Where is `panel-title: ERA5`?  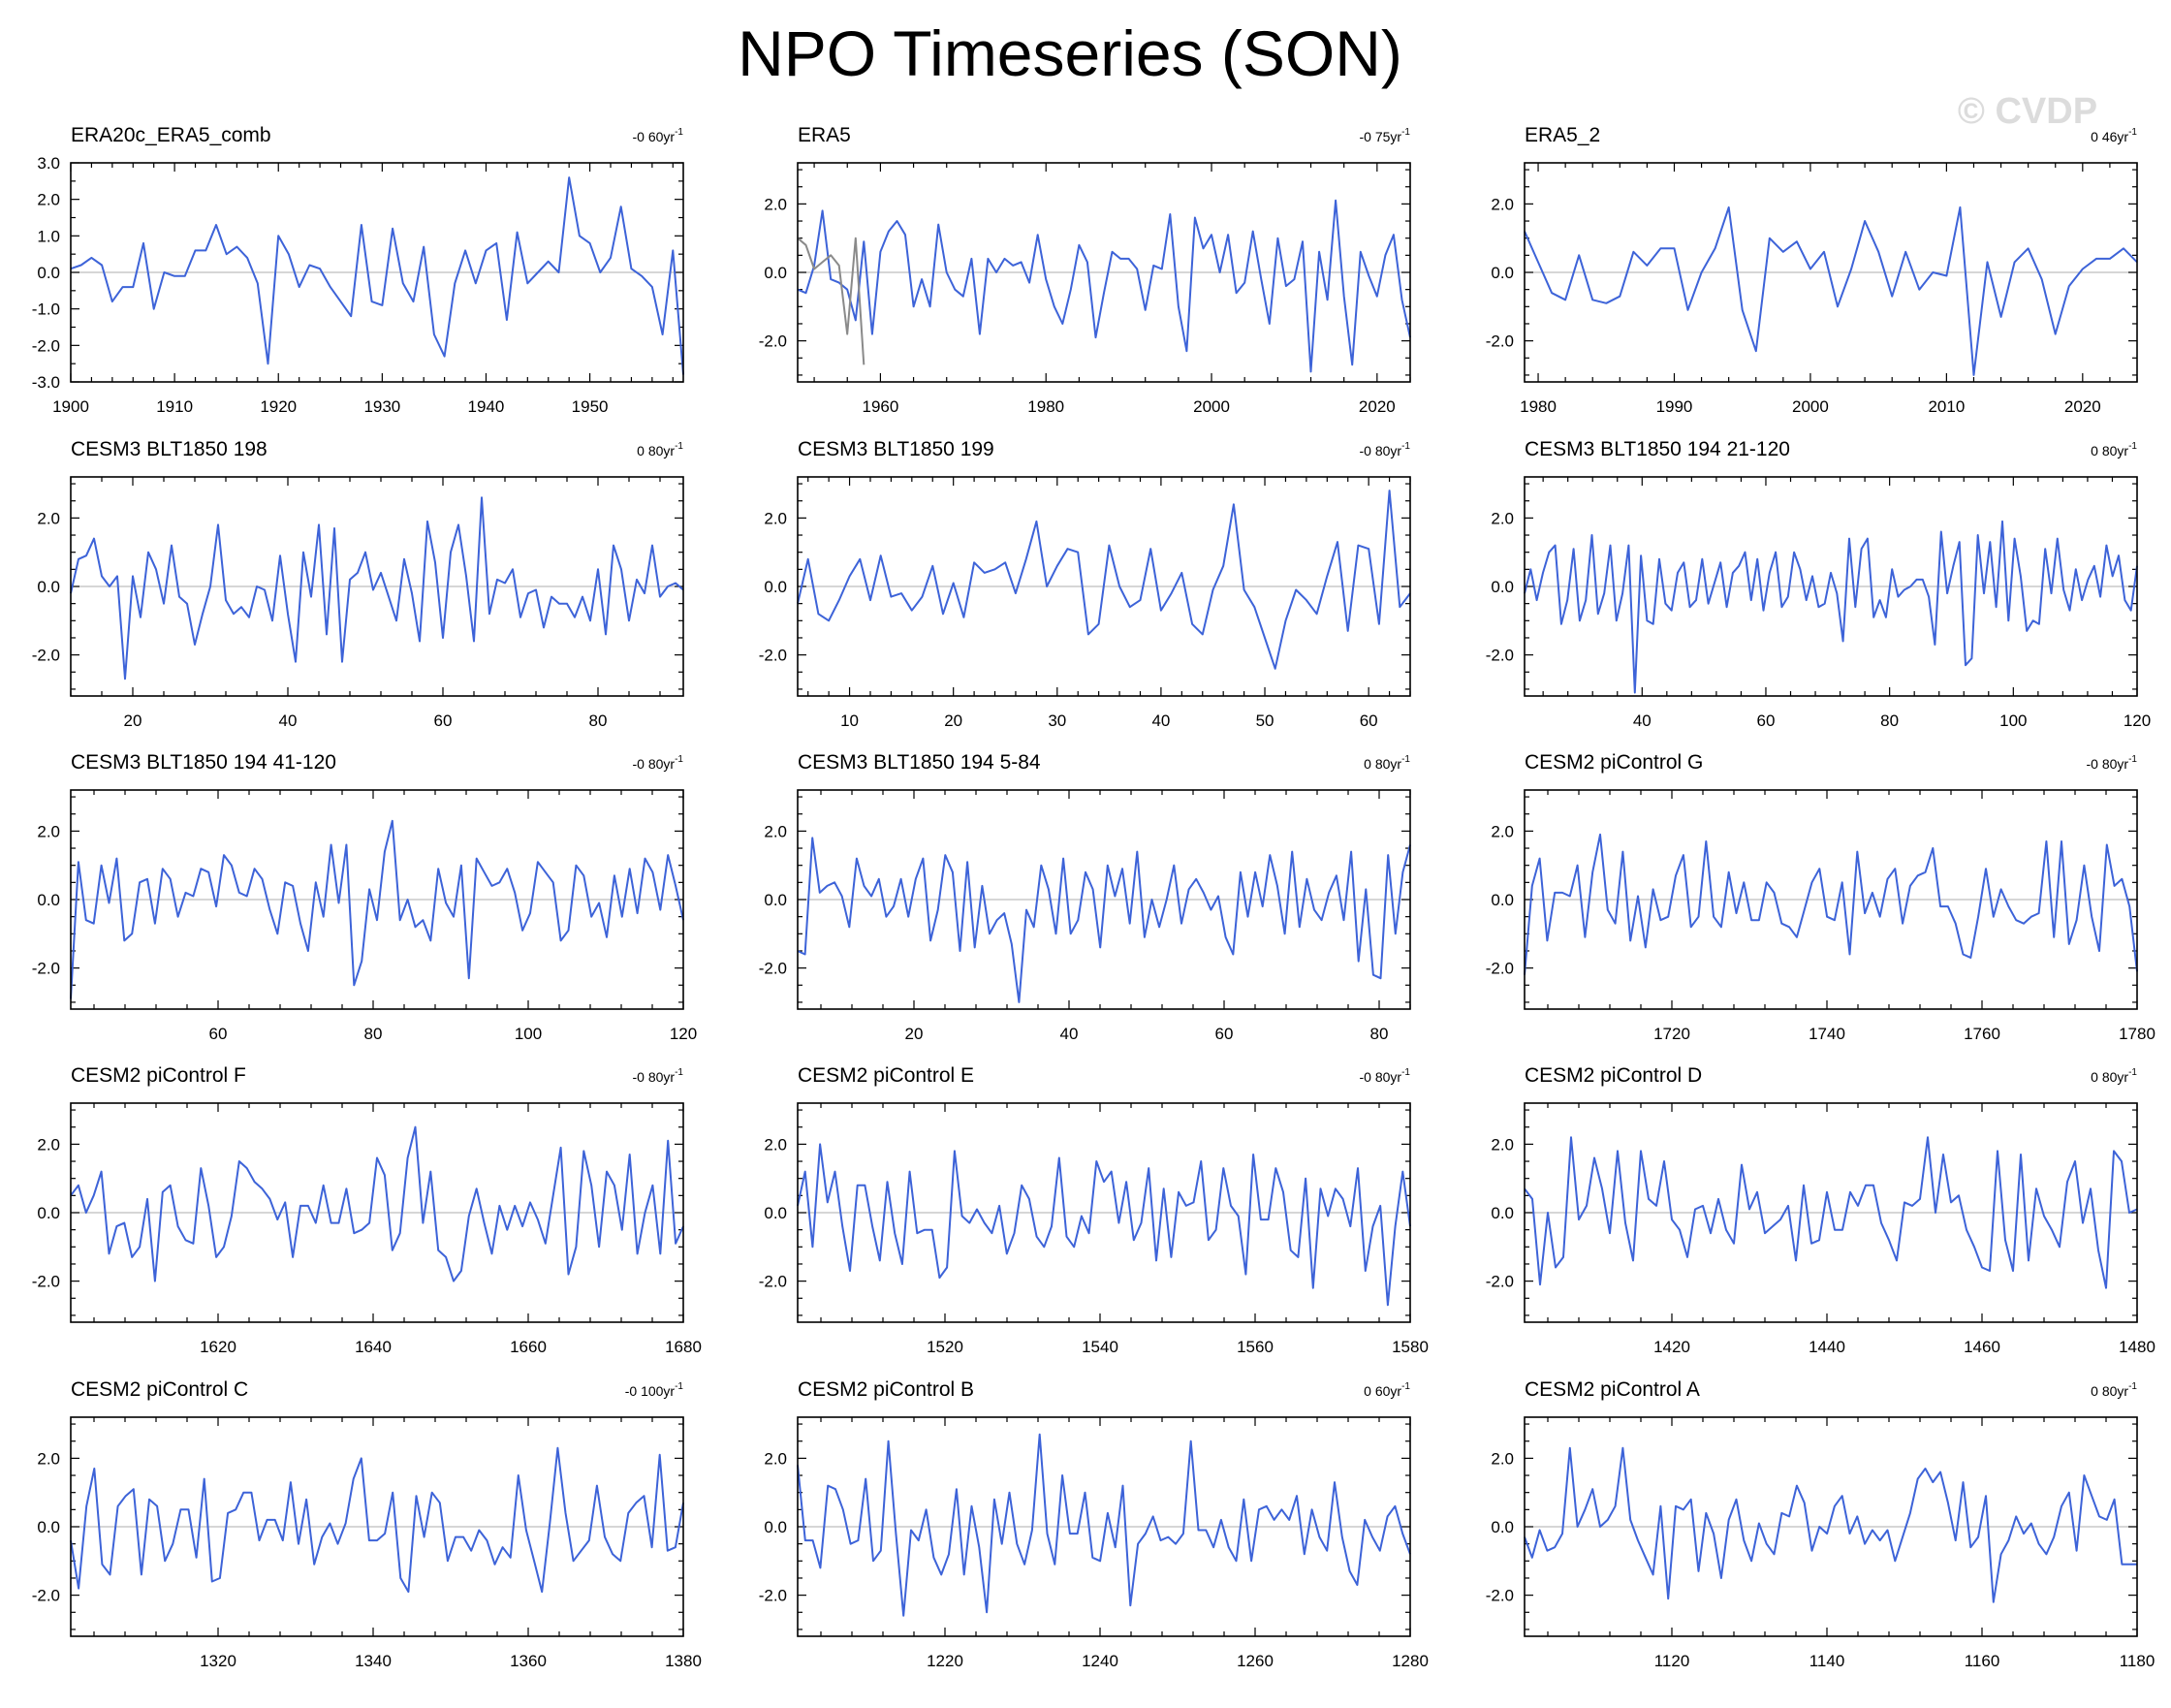
panel-title: ERA5 is located at coordinates (824, 135).